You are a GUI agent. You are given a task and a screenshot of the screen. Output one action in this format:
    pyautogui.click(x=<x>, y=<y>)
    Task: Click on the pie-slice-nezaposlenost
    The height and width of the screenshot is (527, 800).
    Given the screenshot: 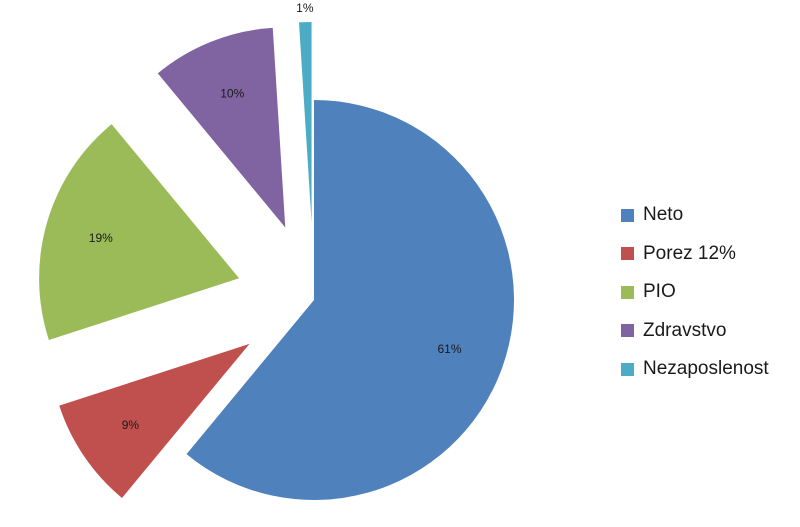 What is the action you would take?
    pyautogui.click(x=305, y=122)
    